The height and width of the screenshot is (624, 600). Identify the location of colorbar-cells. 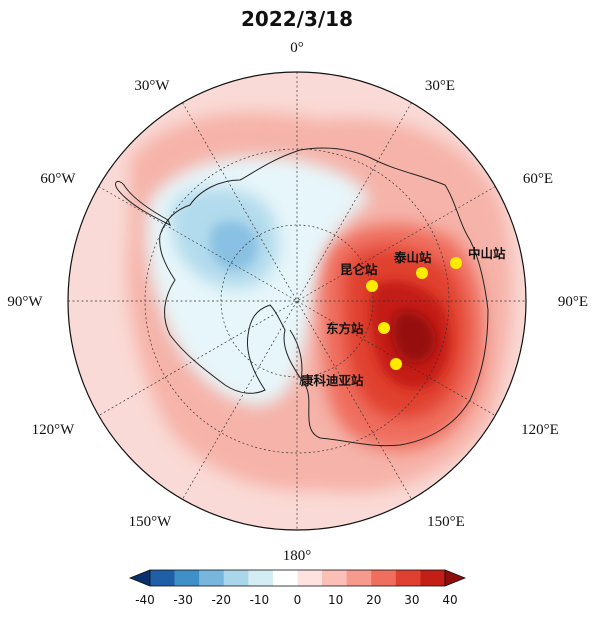
(298, 578).